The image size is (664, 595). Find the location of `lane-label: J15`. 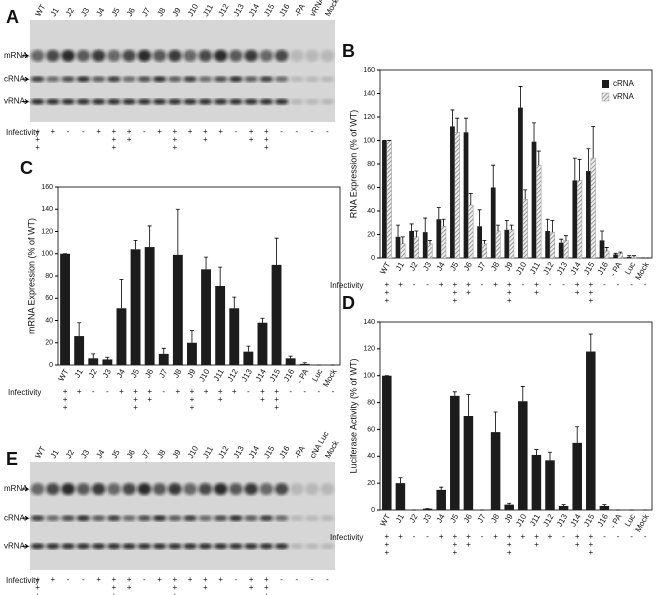

lane-label: J15 is located at coordinates (269, 10).